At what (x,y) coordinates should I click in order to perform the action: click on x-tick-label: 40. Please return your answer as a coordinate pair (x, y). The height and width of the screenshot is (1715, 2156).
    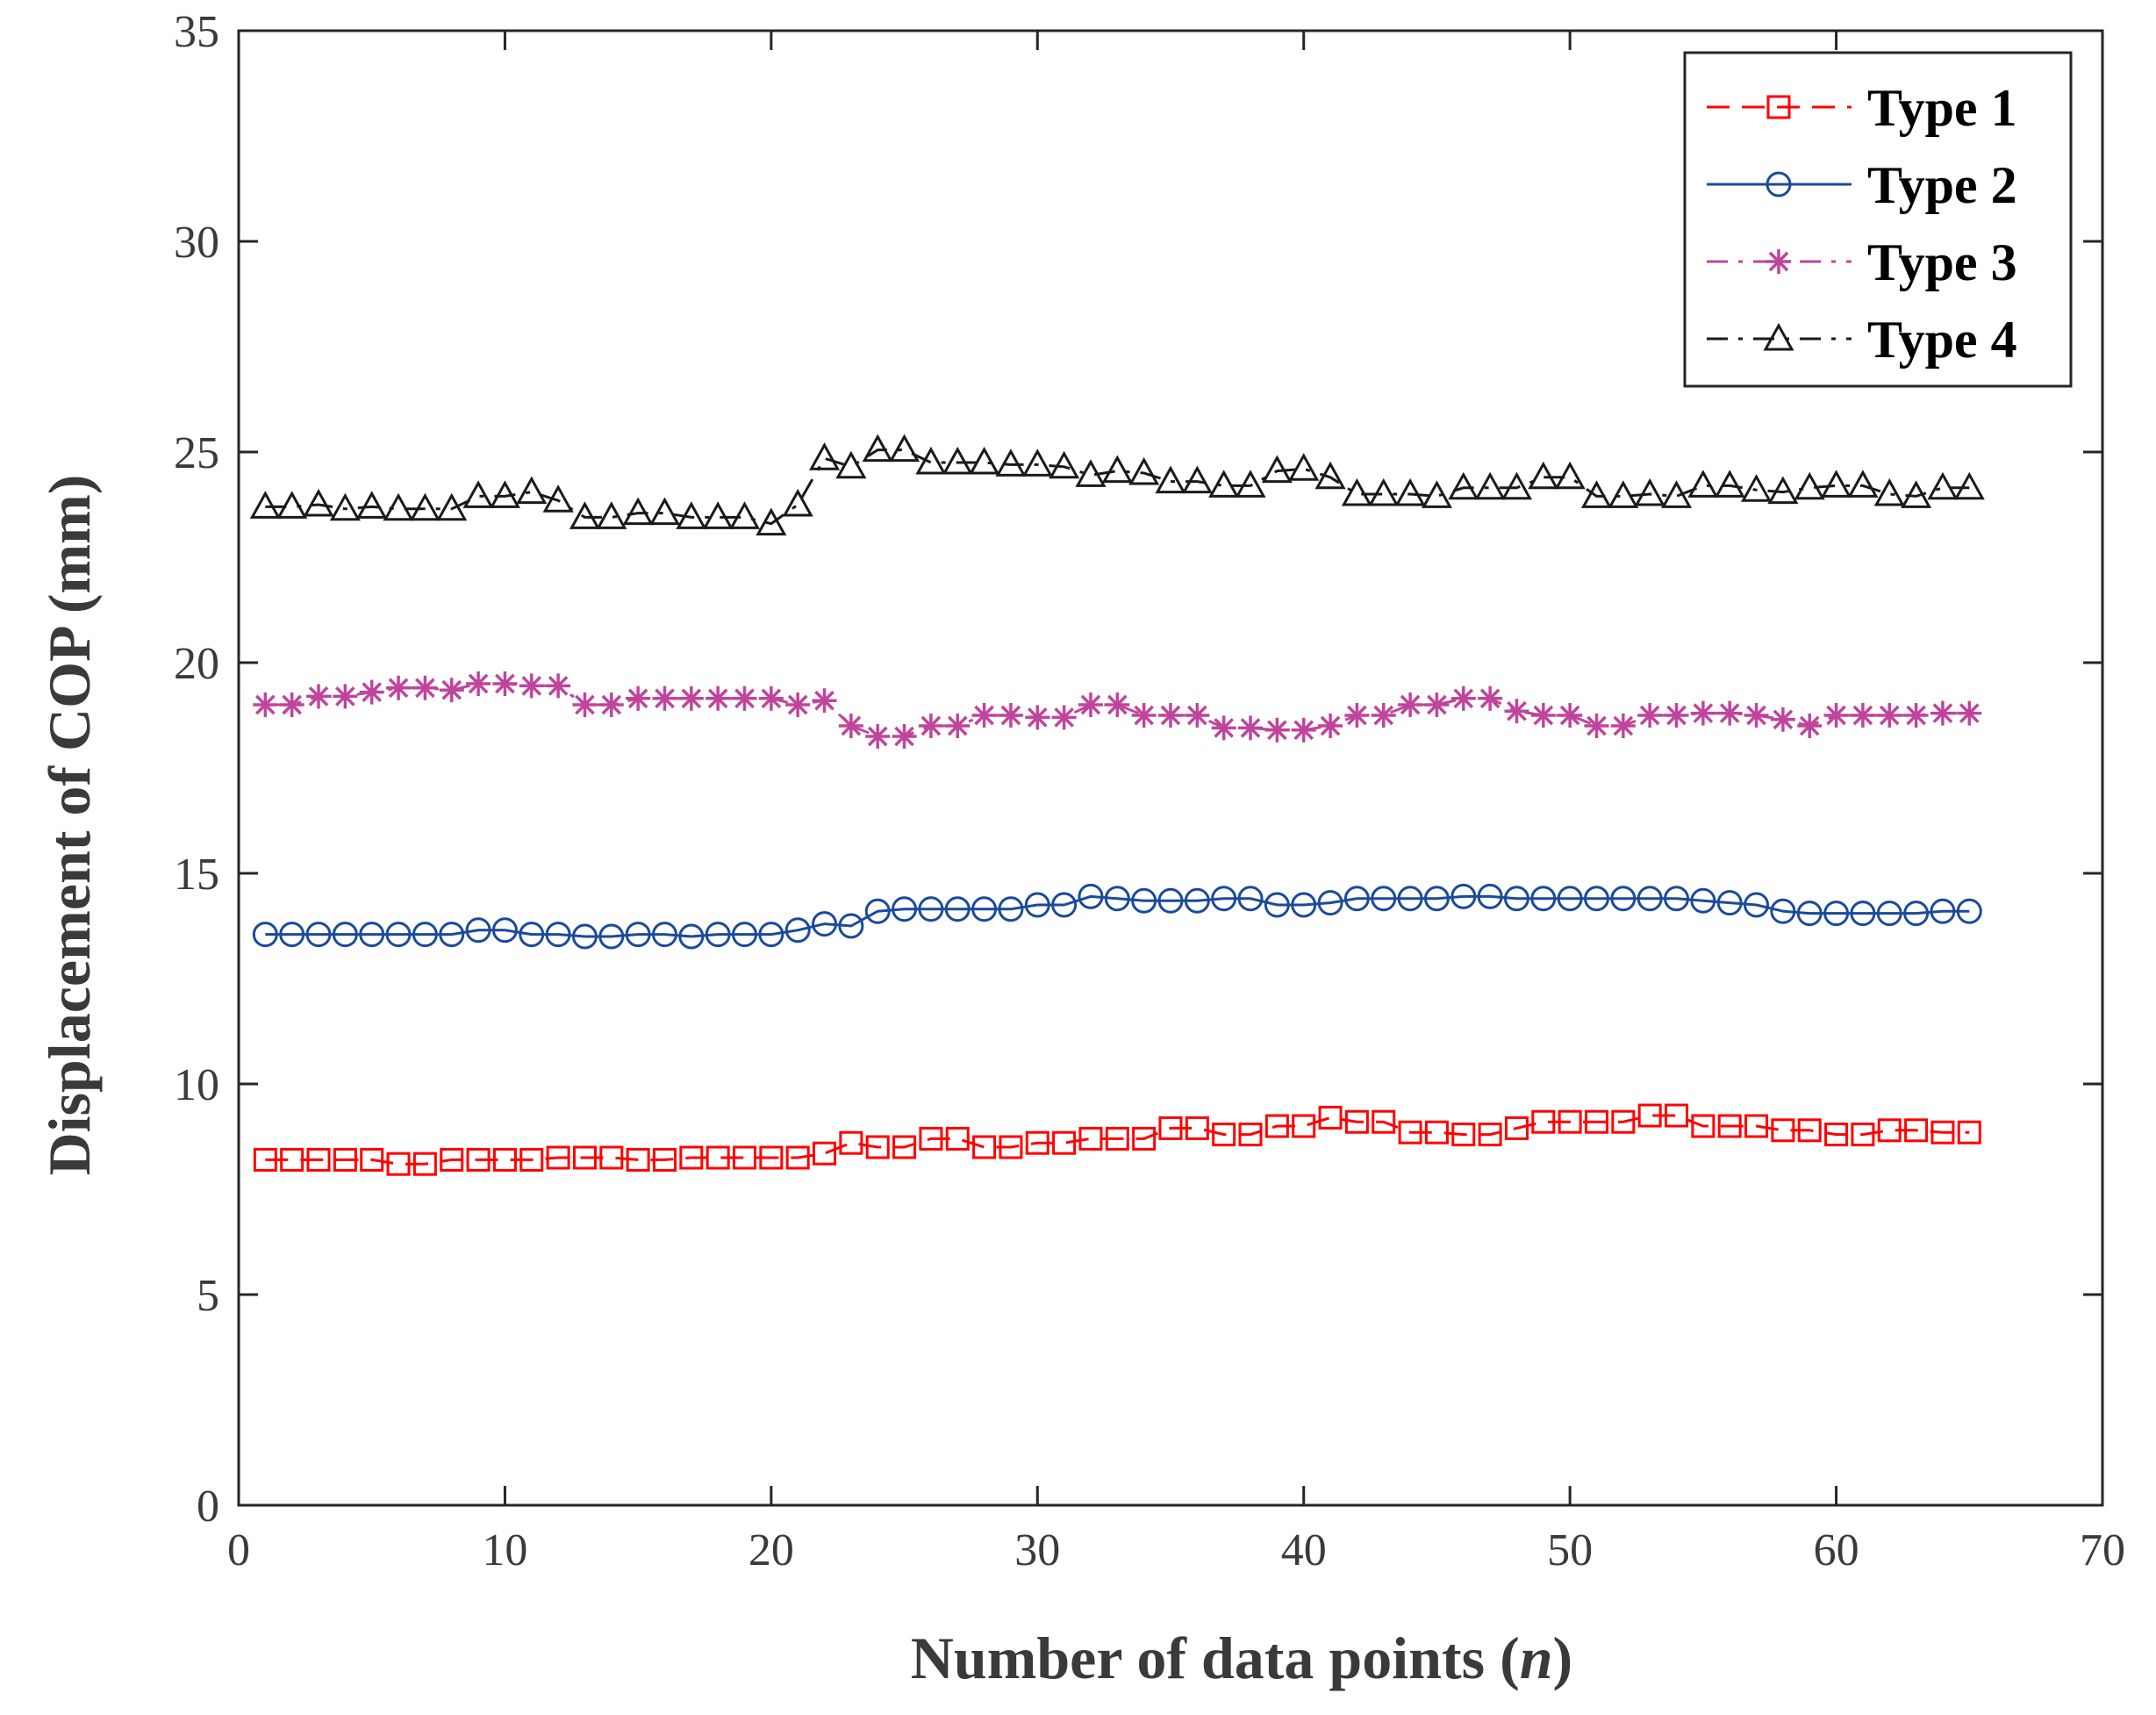
    Looking at the image, I should click on (1304, 1550).